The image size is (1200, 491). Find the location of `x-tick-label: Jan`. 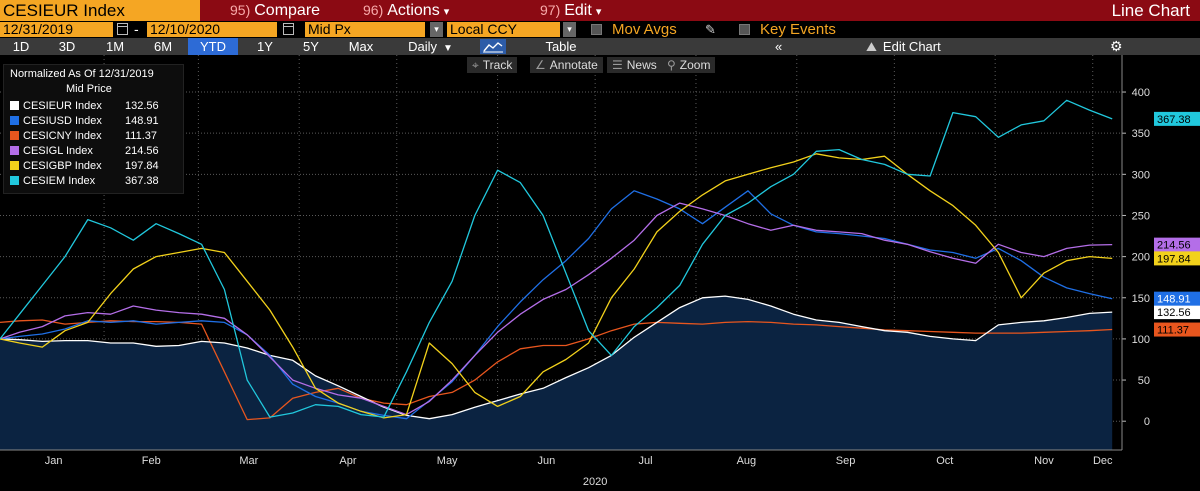

x-tick-label: Jan is located at coordinates (54, 461).